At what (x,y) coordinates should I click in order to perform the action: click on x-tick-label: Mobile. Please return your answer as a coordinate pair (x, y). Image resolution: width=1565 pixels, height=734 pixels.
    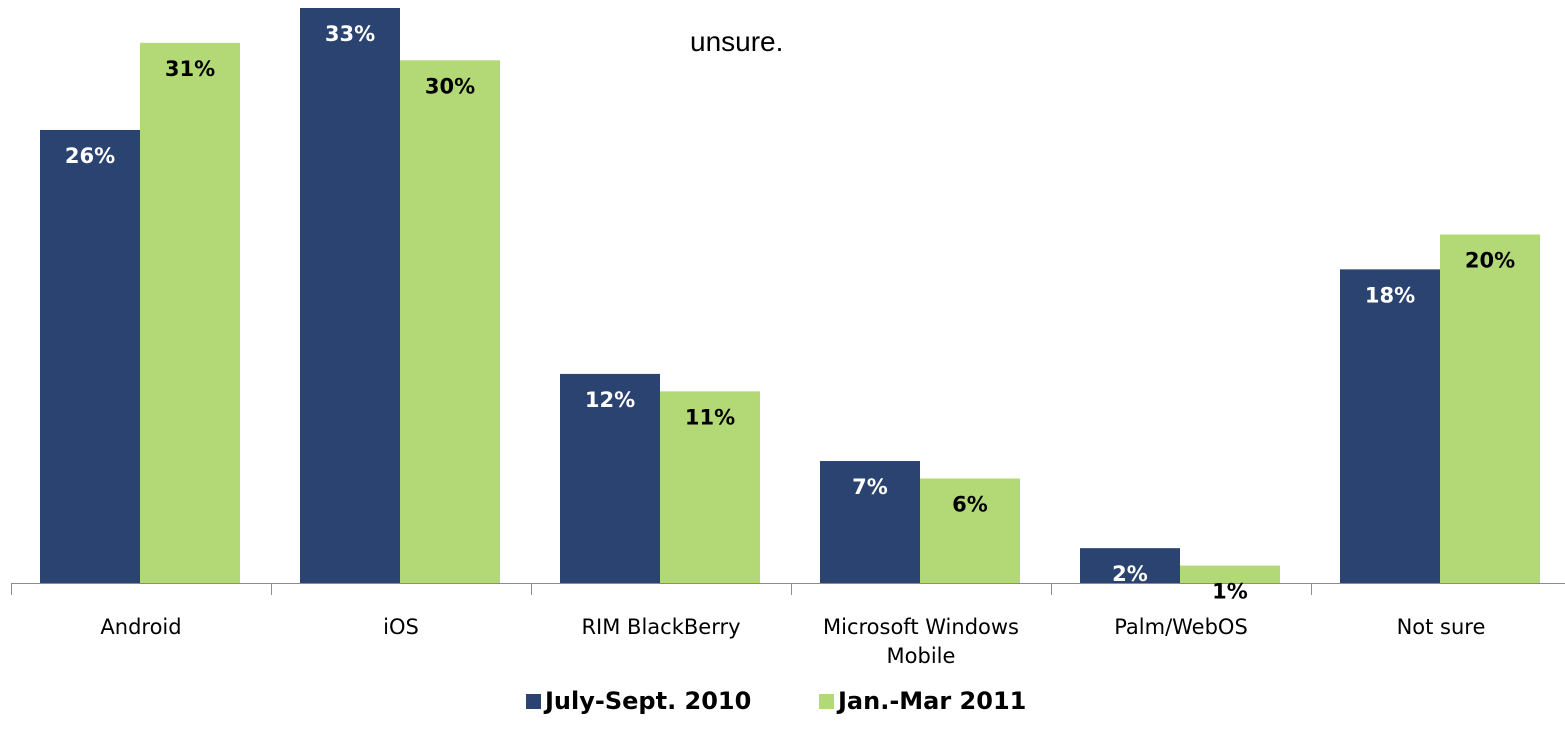
    Looking at the image, I should click on (921, 656).